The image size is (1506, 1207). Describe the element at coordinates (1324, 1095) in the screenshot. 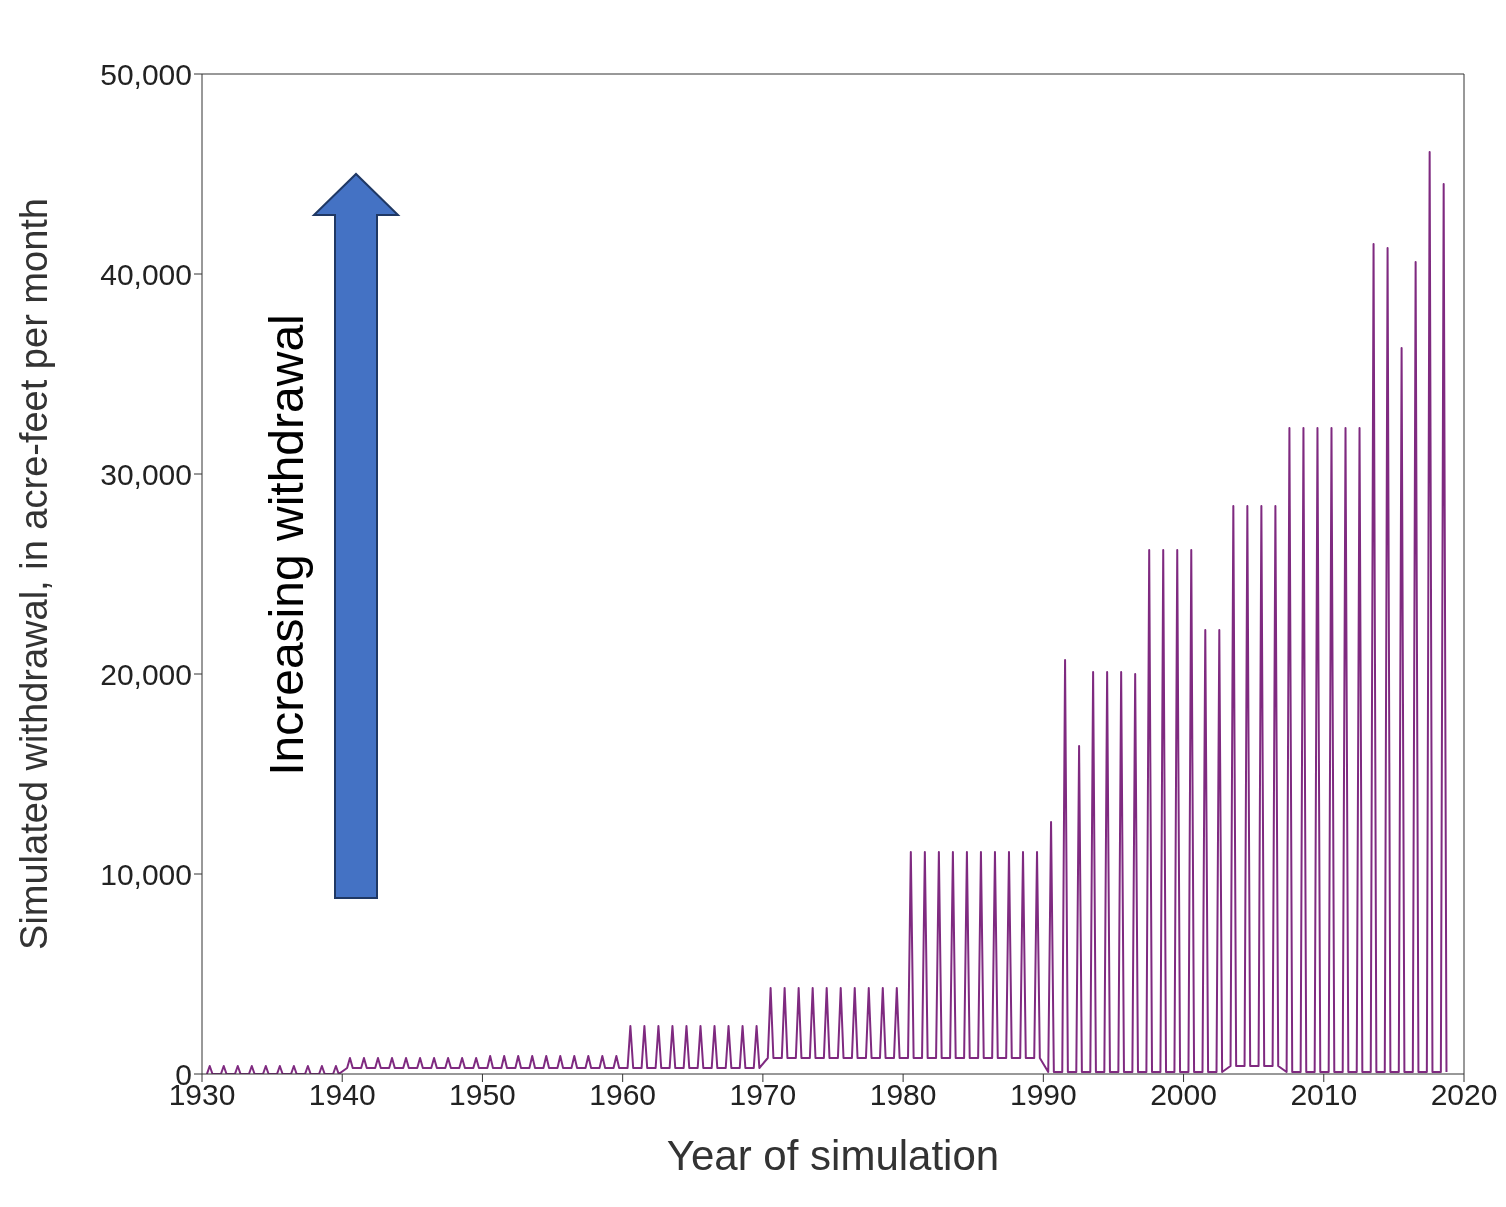

I see `x-tick-label: 2010` at that location.